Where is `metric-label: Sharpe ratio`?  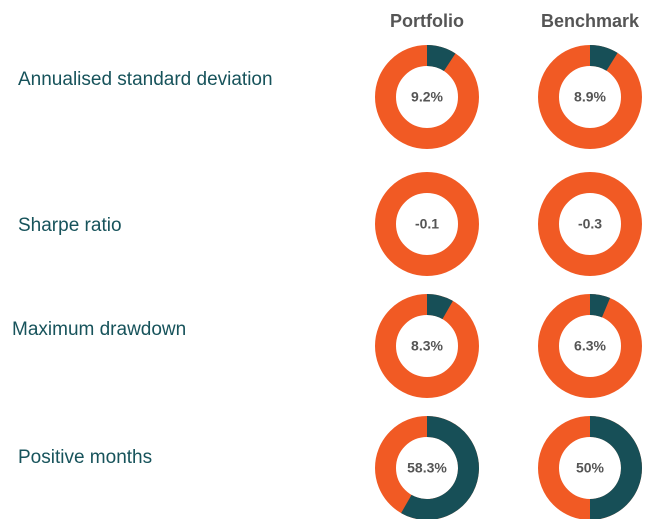
metric-label: Sharpe ratio is located at coordinates (70, 225).